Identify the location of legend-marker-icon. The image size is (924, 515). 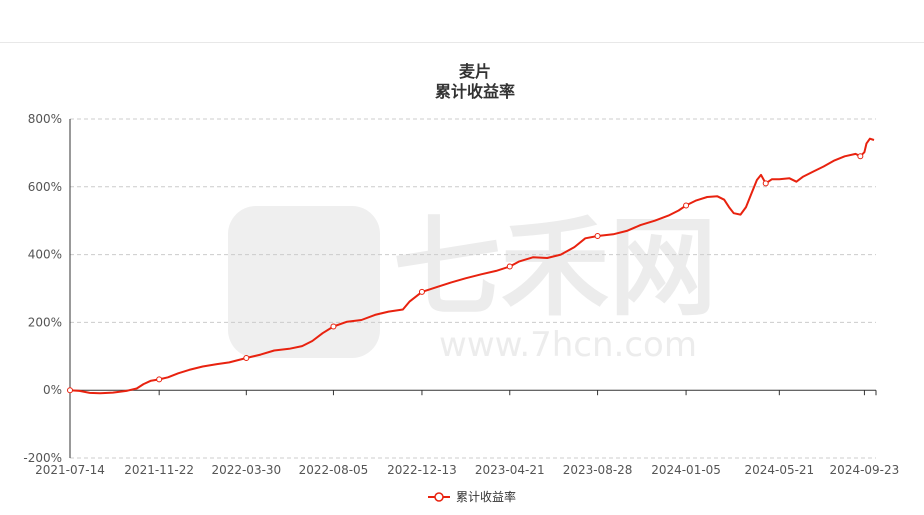
(439, 497).